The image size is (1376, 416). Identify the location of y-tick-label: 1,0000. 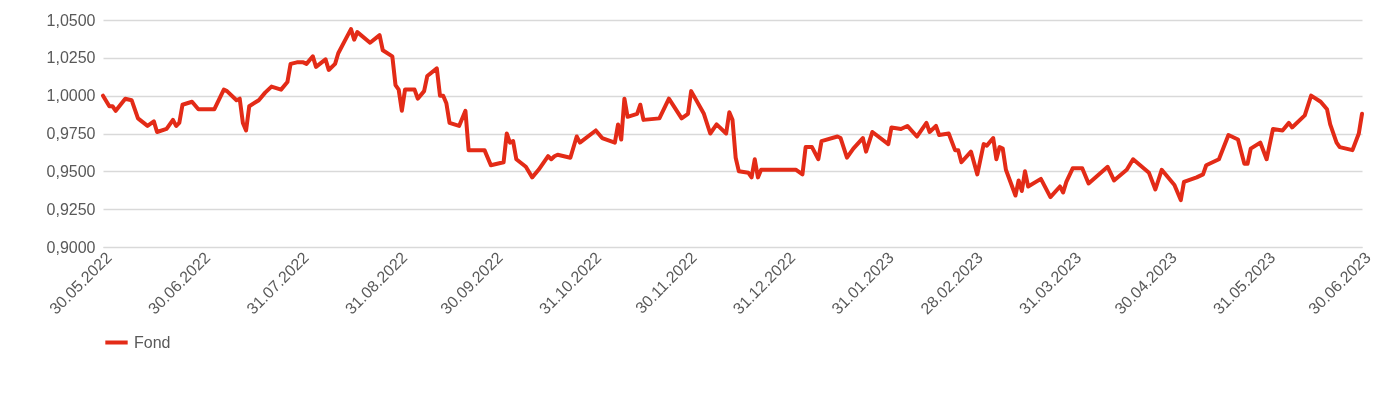
(71, 96).